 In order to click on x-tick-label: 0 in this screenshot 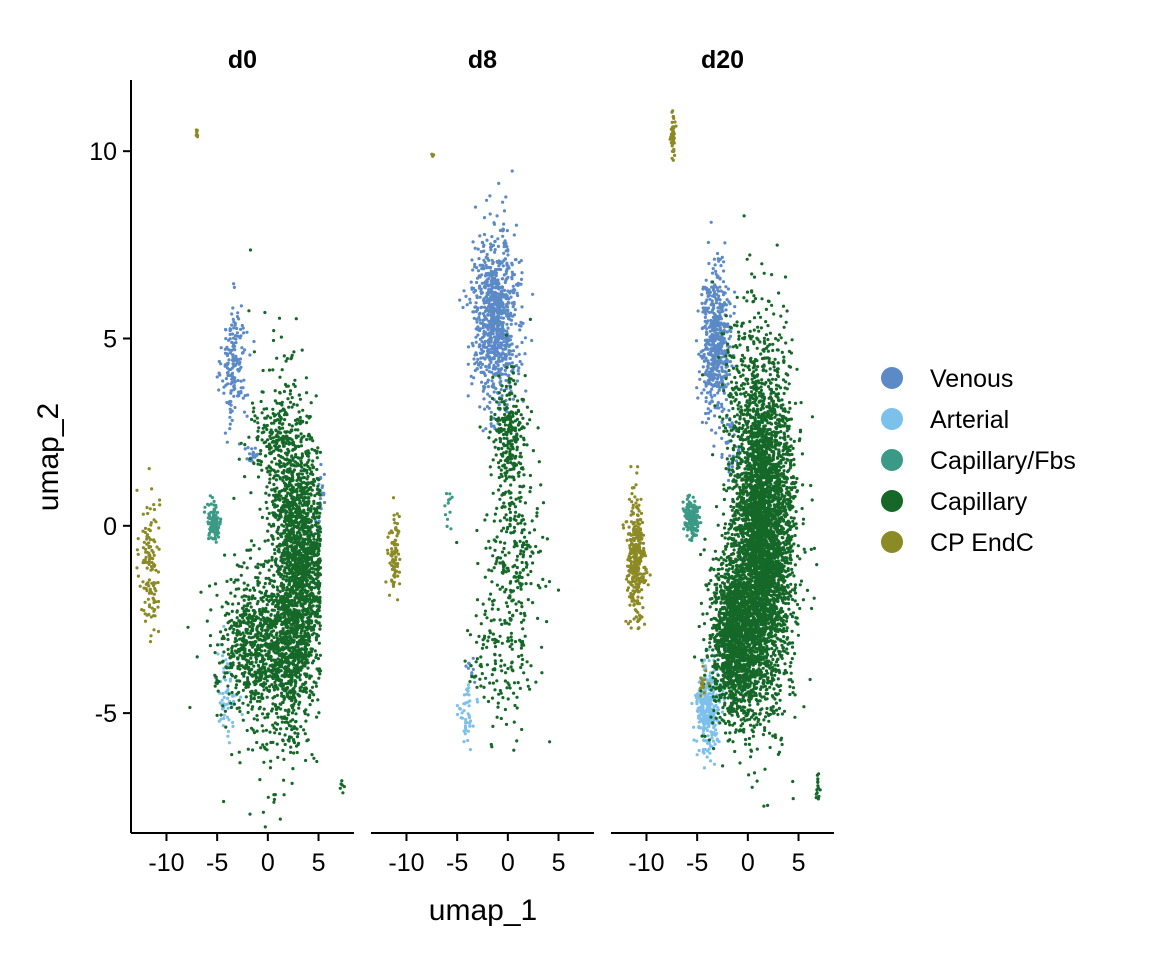, I will do `click(268, 863)`.